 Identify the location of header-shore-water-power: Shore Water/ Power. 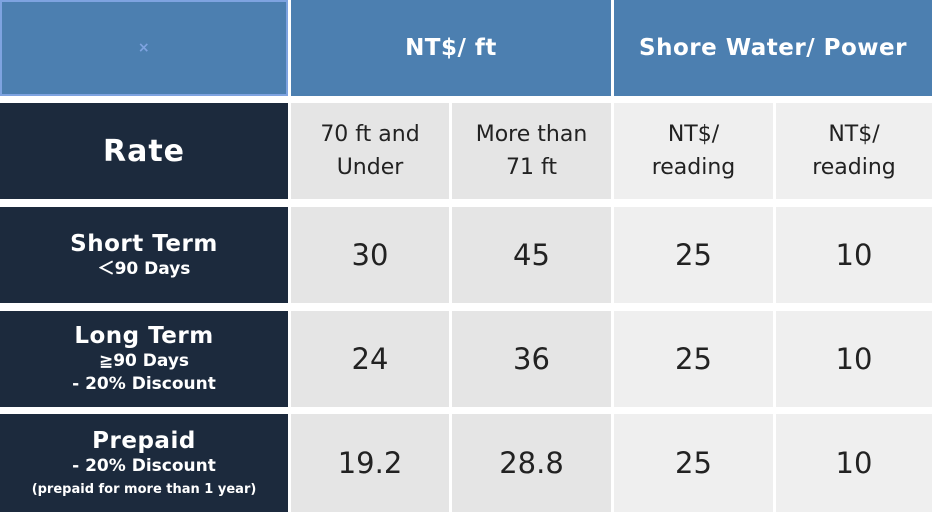
(773, 48).